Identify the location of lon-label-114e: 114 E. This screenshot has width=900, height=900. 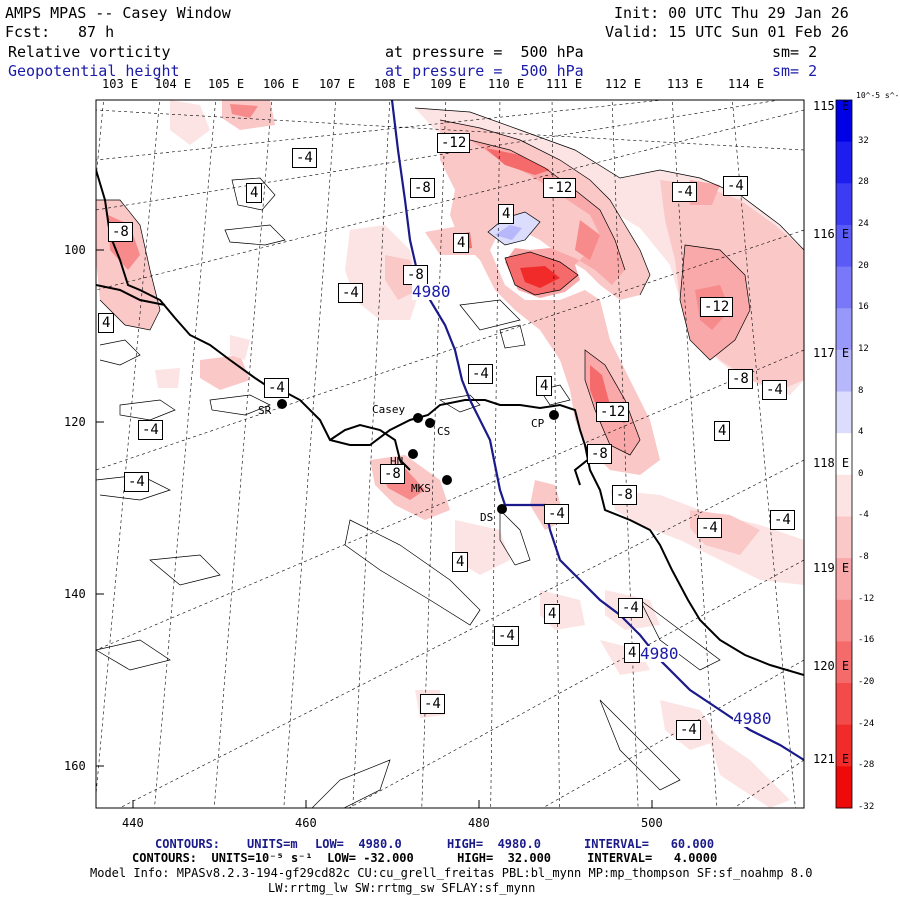
(746, 84).